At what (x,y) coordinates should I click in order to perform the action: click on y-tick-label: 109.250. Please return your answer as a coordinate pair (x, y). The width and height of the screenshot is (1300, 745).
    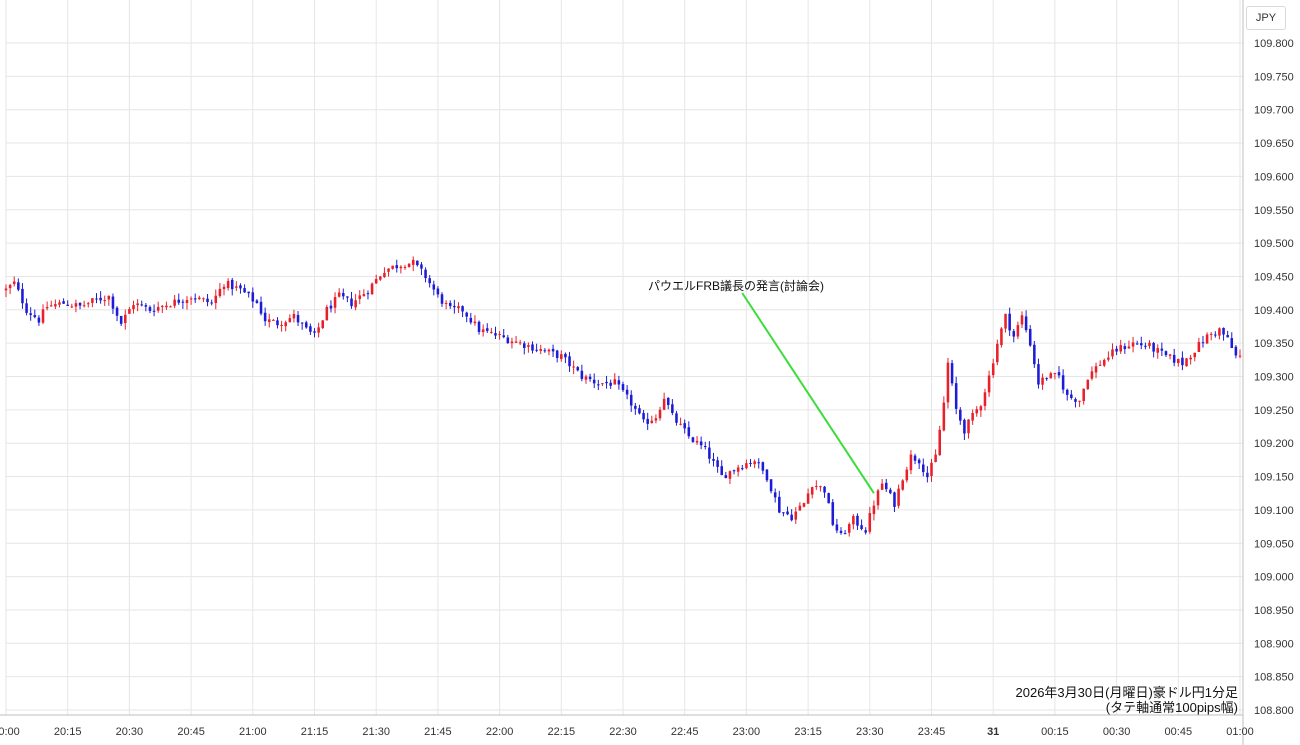
    Looking at the image, I should click on (1274, 411).